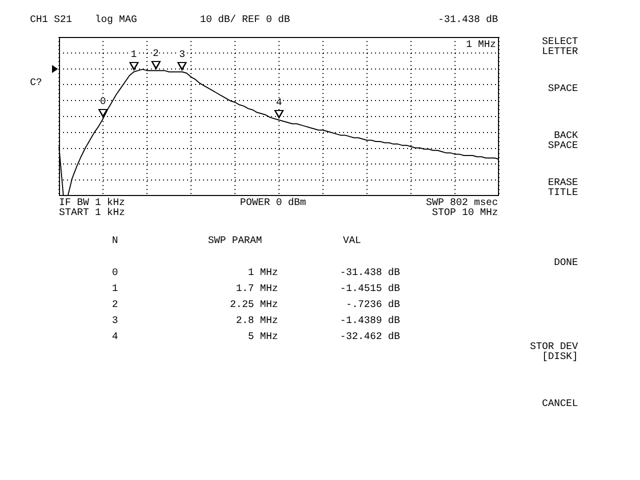  Describe the element at coordinates (563, 141) in the screenshot. I see `text: BACK SPACE` at that location.